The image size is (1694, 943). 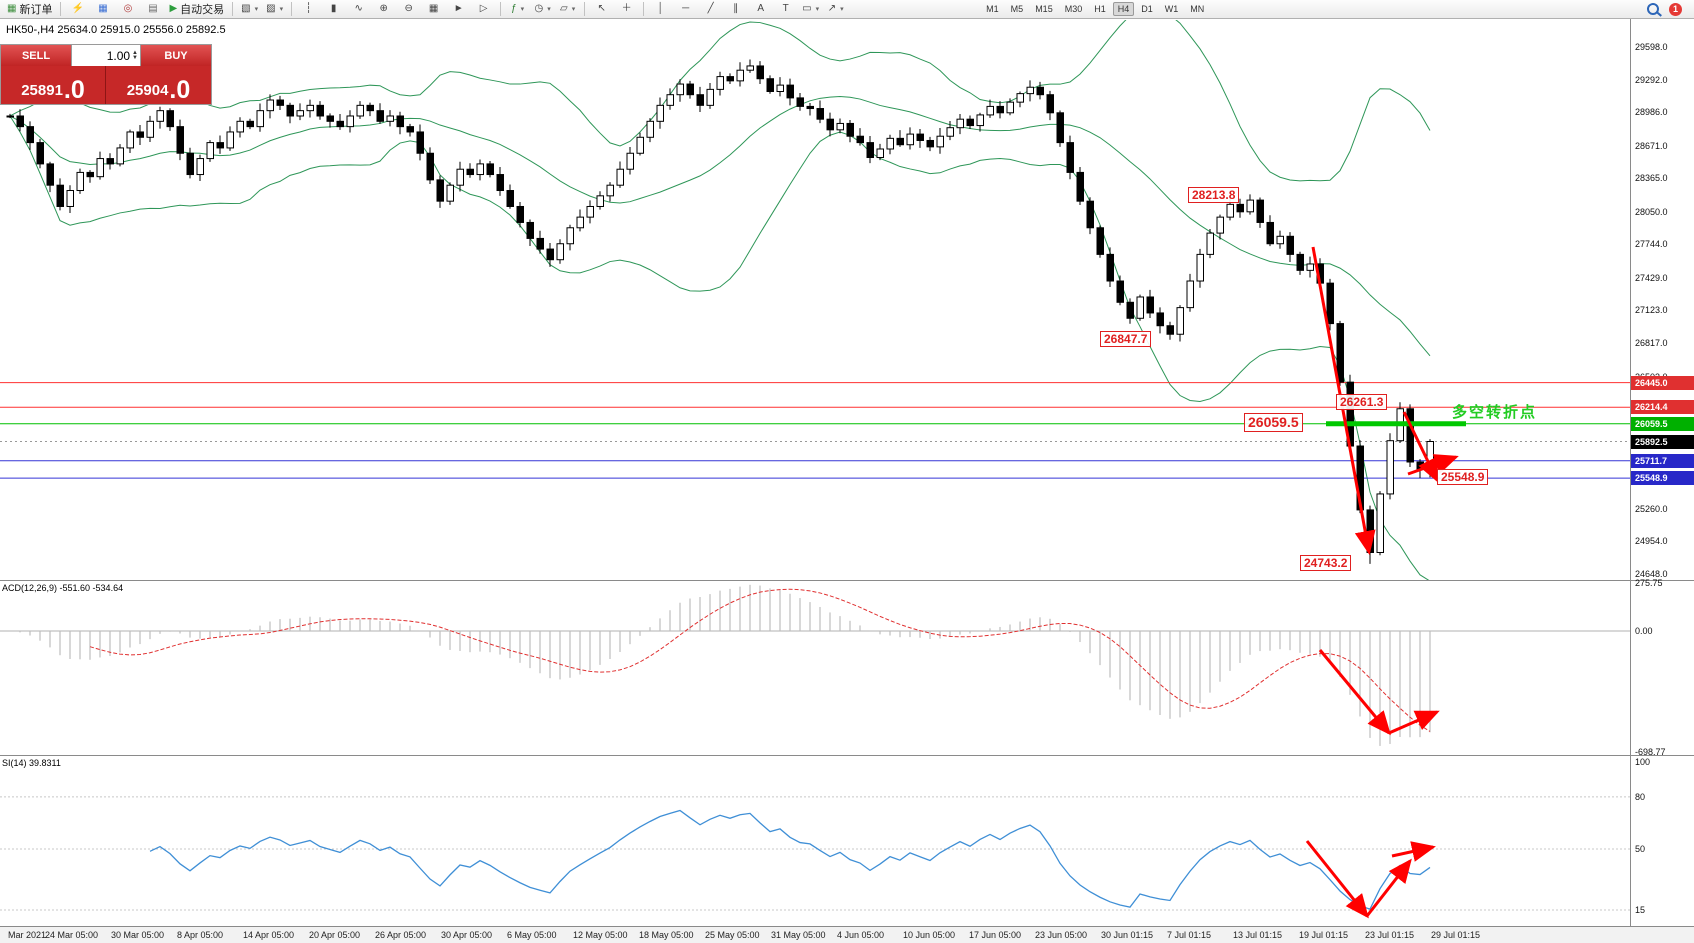 I want to click on notification-badge: 1, so click(x=1675, y=9).